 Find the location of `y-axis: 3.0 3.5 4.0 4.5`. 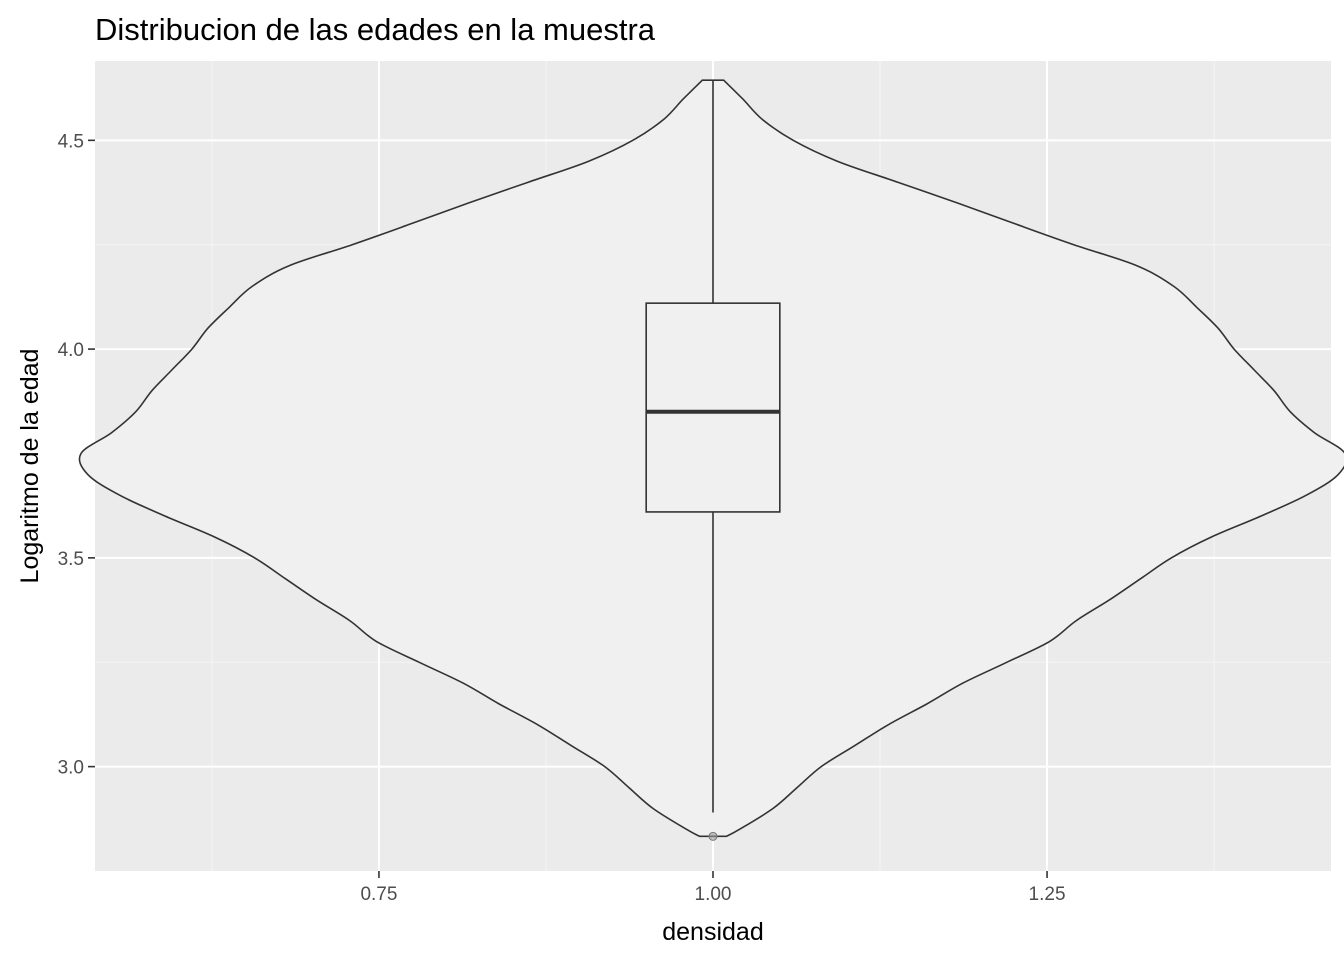

y-axis: 3.0 3.5 4.0 4.5 is located at coordinates (76, 455).